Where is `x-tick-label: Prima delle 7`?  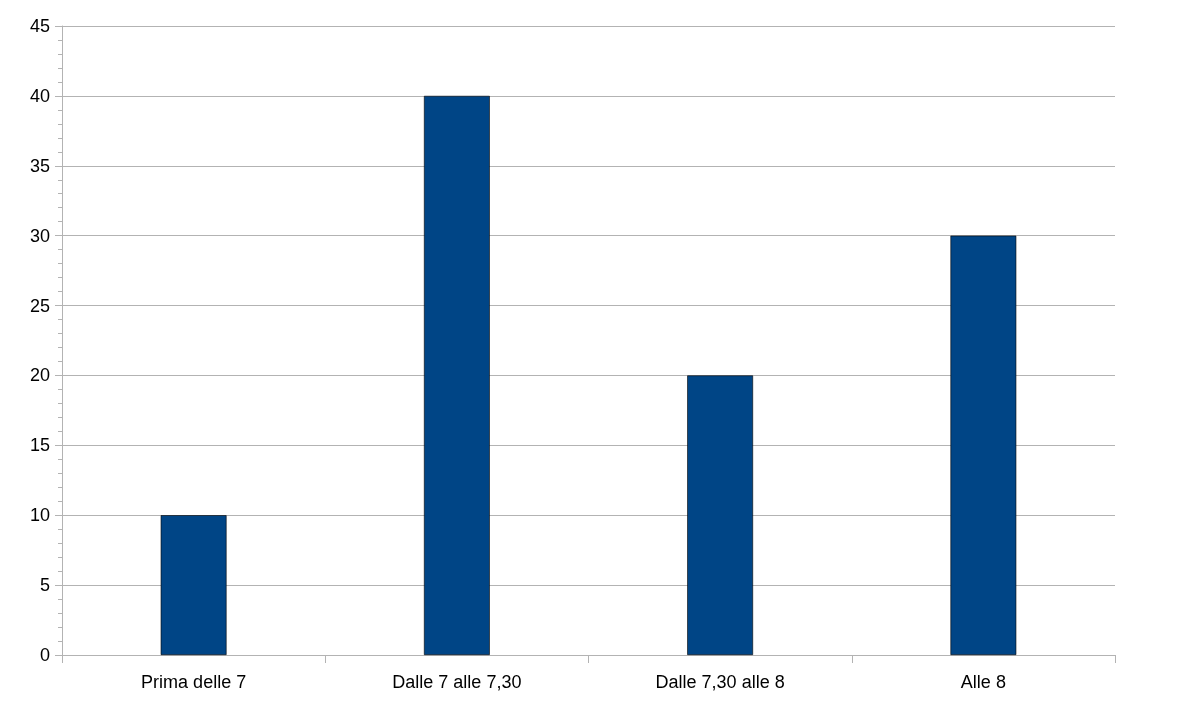
x-tick-label: Prima delle 7 is located at coordinates (194, 682).